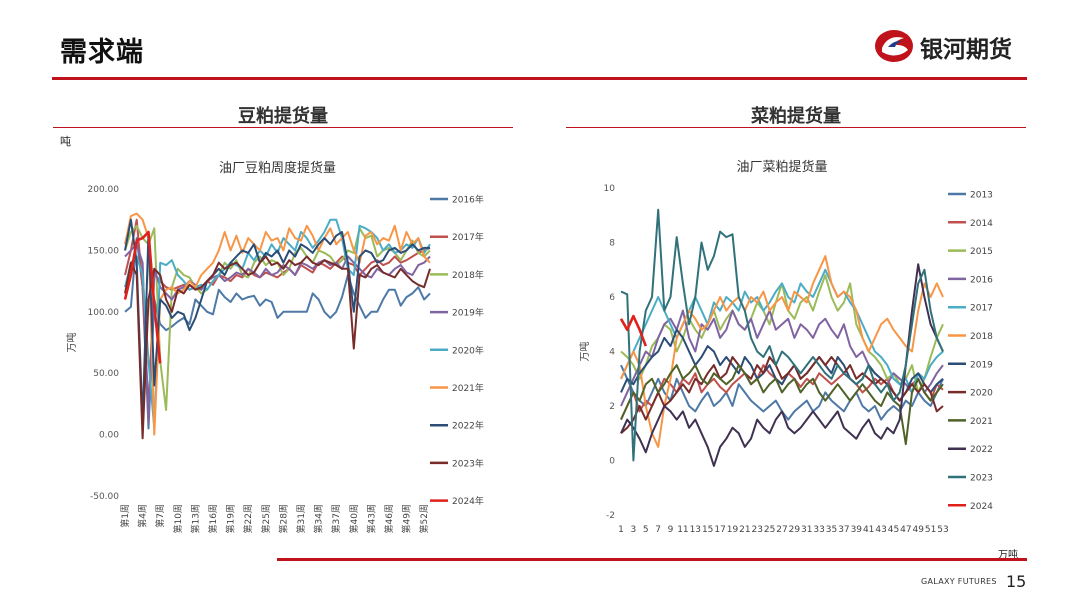  Describe the element at coordinates (671, 530) in the screenshot. I see `x-tick-label: 9` at that location.